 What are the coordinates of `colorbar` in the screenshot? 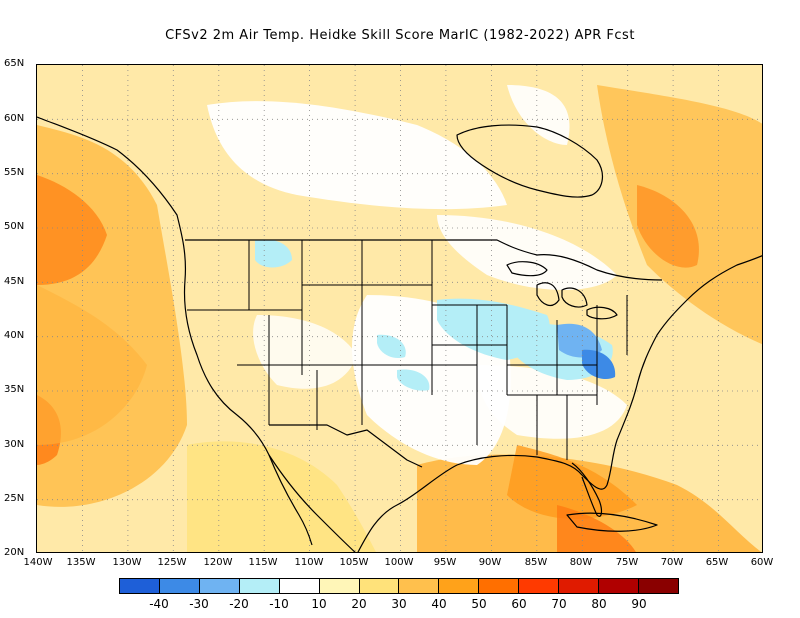 It's located at (399, 586).